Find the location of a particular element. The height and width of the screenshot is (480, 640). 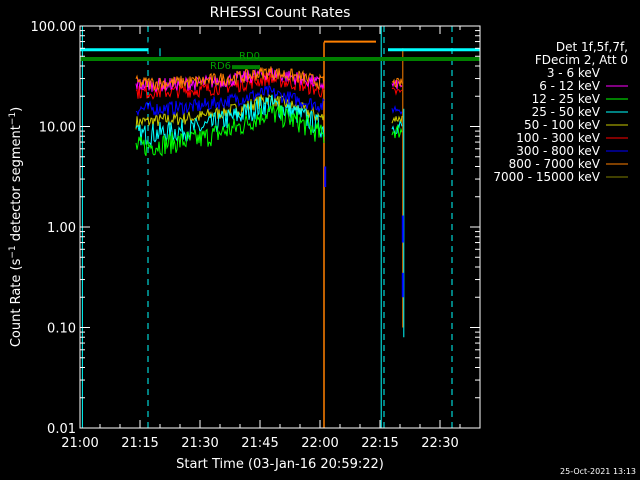

legend-label-800-7000kev: 800 - 7000 keV is located at coordinates (555, 164).